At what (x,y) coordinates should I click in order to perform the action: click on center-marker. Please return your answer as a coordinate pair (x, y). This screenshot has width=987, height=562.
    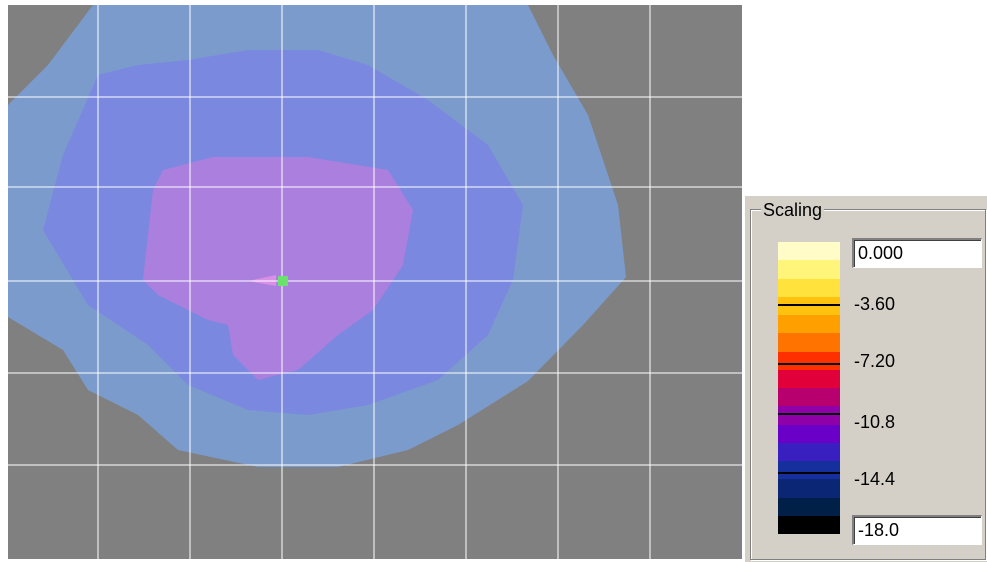
    Looking at the image, I should click on (283, 281).